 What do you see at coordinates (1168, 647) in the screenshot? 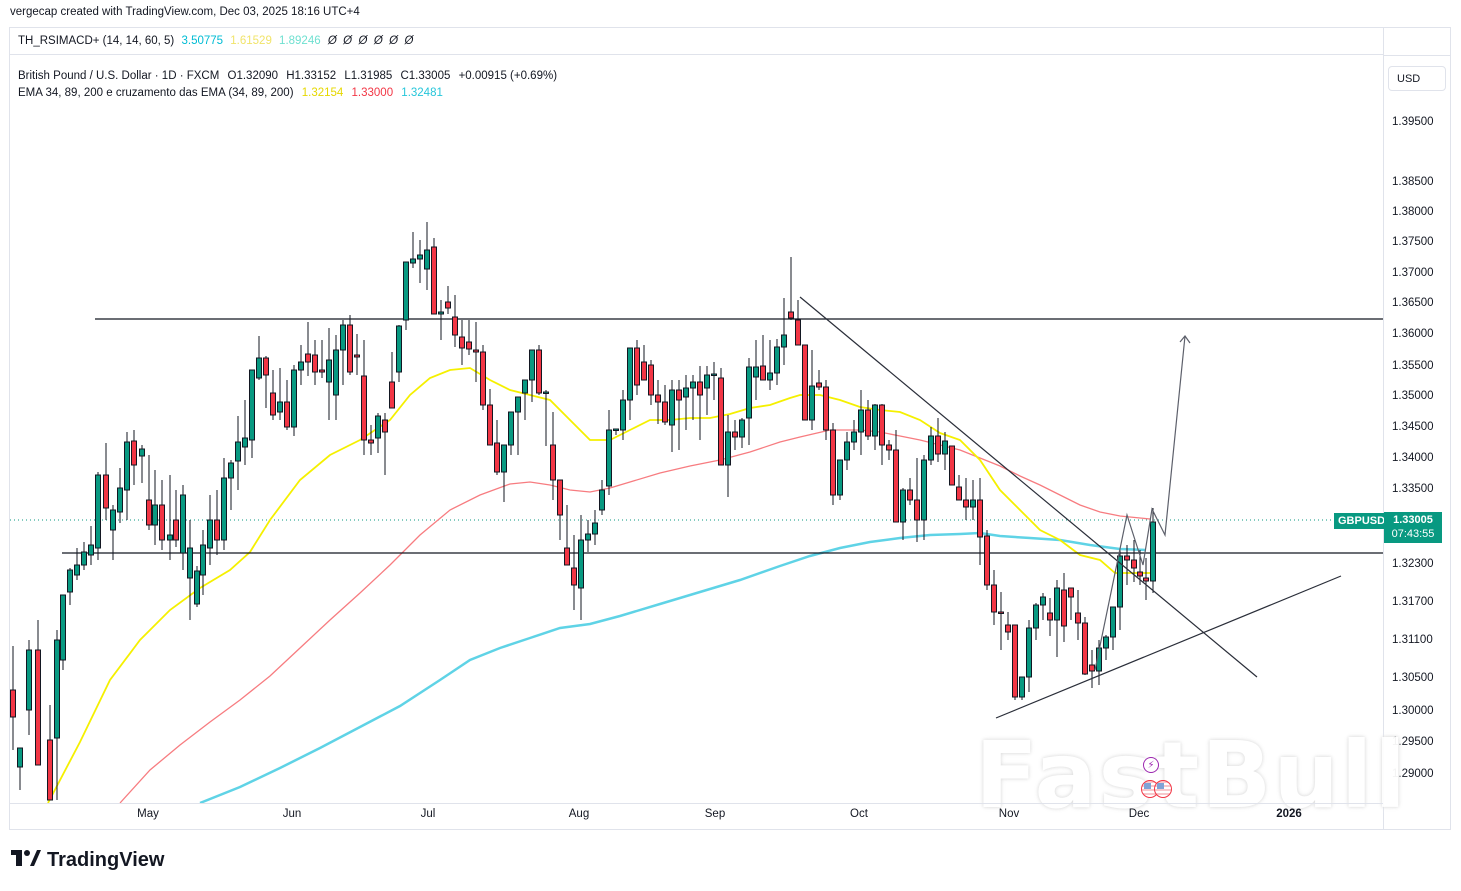
I see `uptrend-line` at bounding box center [1168, 647].